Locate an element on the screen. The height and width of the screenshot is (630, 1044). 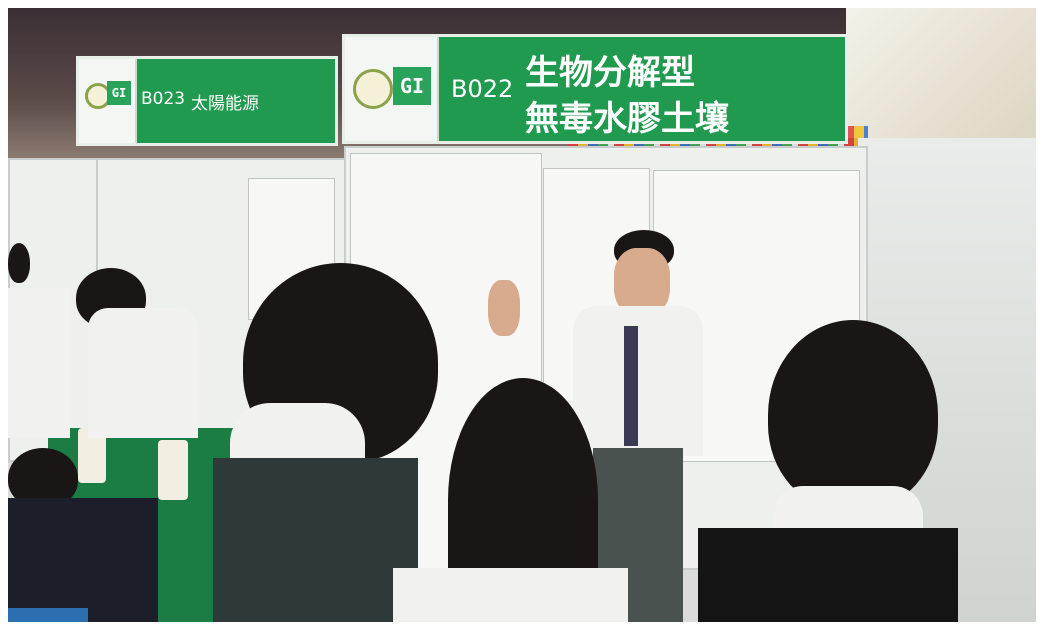
booth-sign-b022: GI B022 生物分解型 無毒水膠土壤 is located at coordinates (595, 89).